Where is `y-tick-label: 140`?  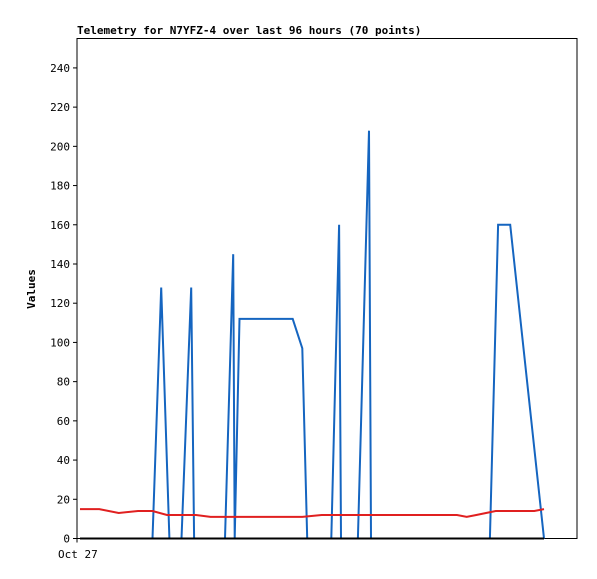
y-tick-label: 140 is located at coordinates (60, 264).